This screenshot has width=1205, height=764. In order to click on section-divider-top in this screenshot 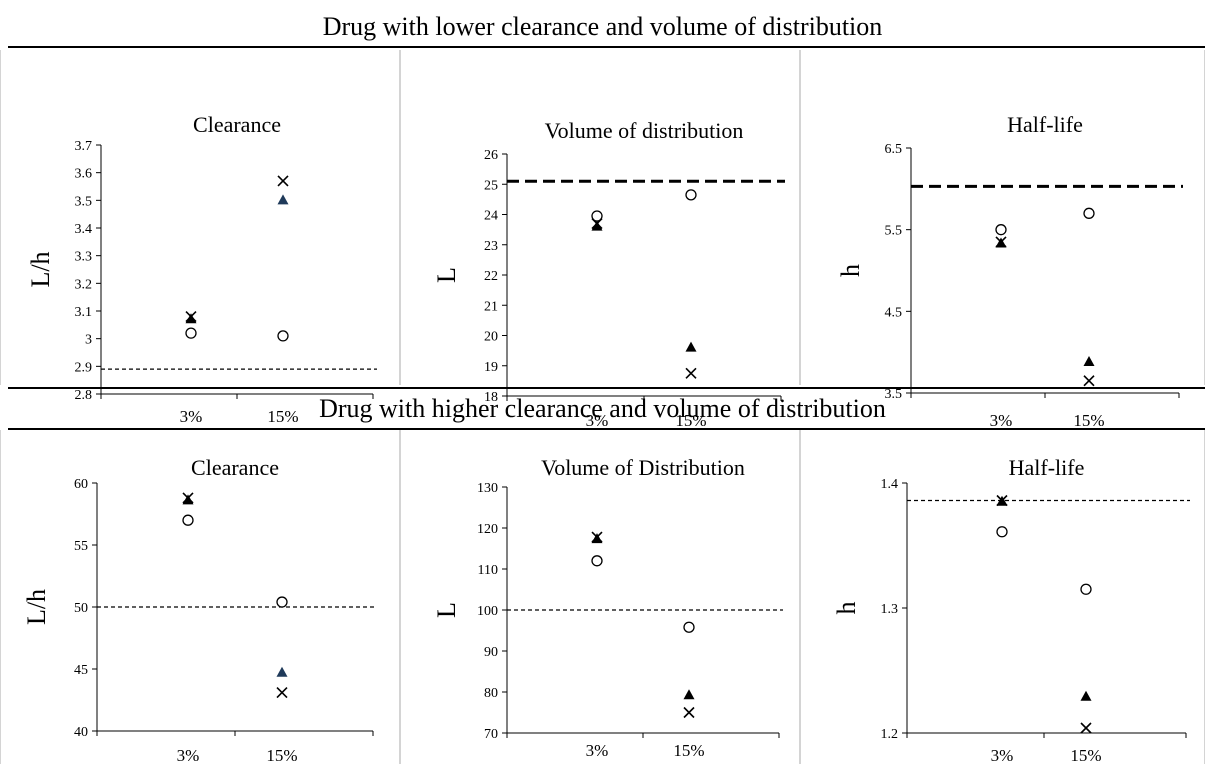, I will do `click(606, 47)`.